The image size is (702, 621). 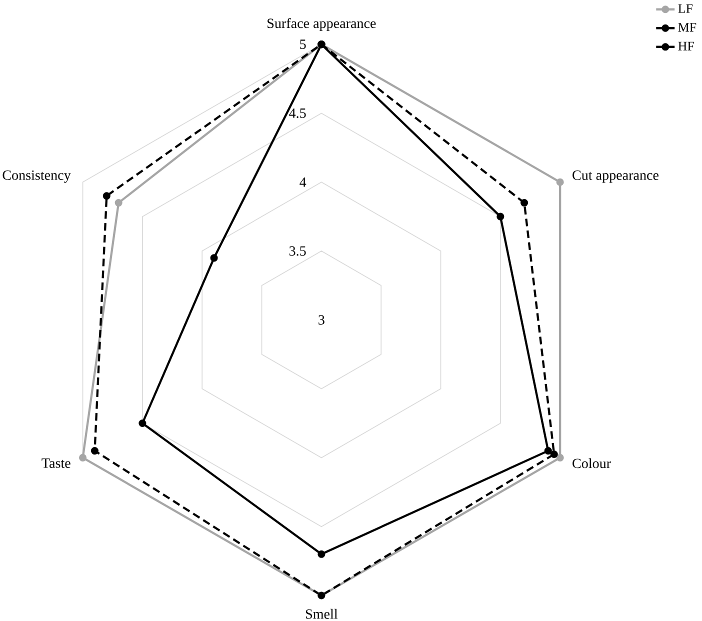 What do you see at coordinates (687, 27) in the screenshot?
I see `legend-label: MF` at bounding box center [687, 27].